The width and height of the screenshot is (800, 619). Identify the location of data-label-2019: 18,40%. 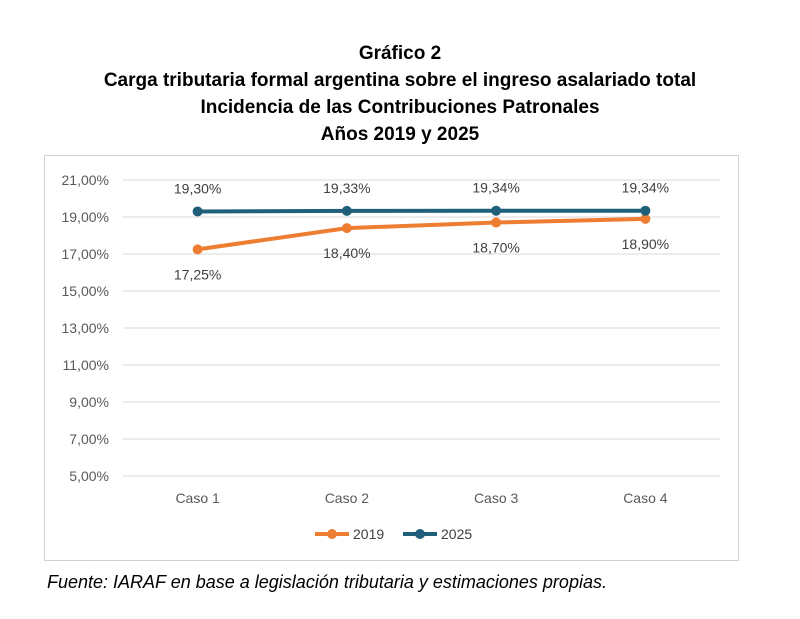
(346, 253).